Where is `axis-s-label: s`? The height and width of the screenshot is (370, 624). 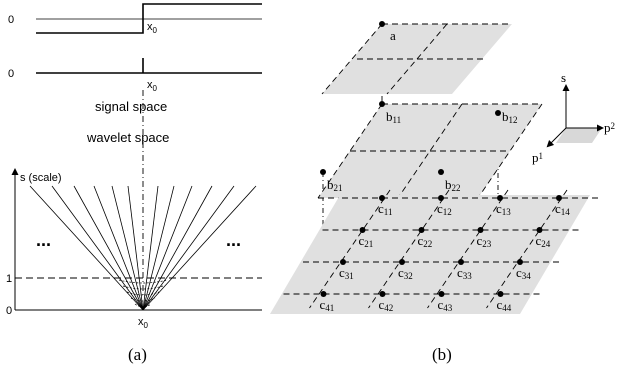 axis-s-label: s is located at coordinates (563, 77).